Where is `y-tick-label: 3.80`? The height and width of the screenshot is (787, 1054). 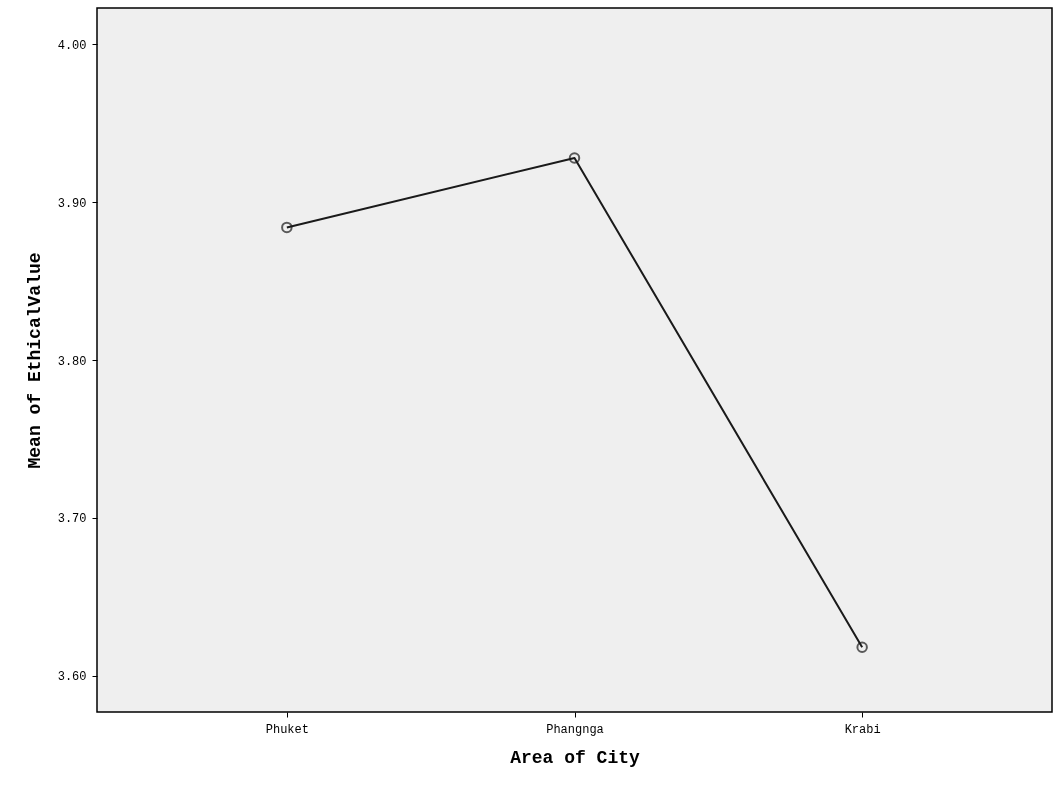 y-tick-label: 3.80 is located at coordinates (72, 361).